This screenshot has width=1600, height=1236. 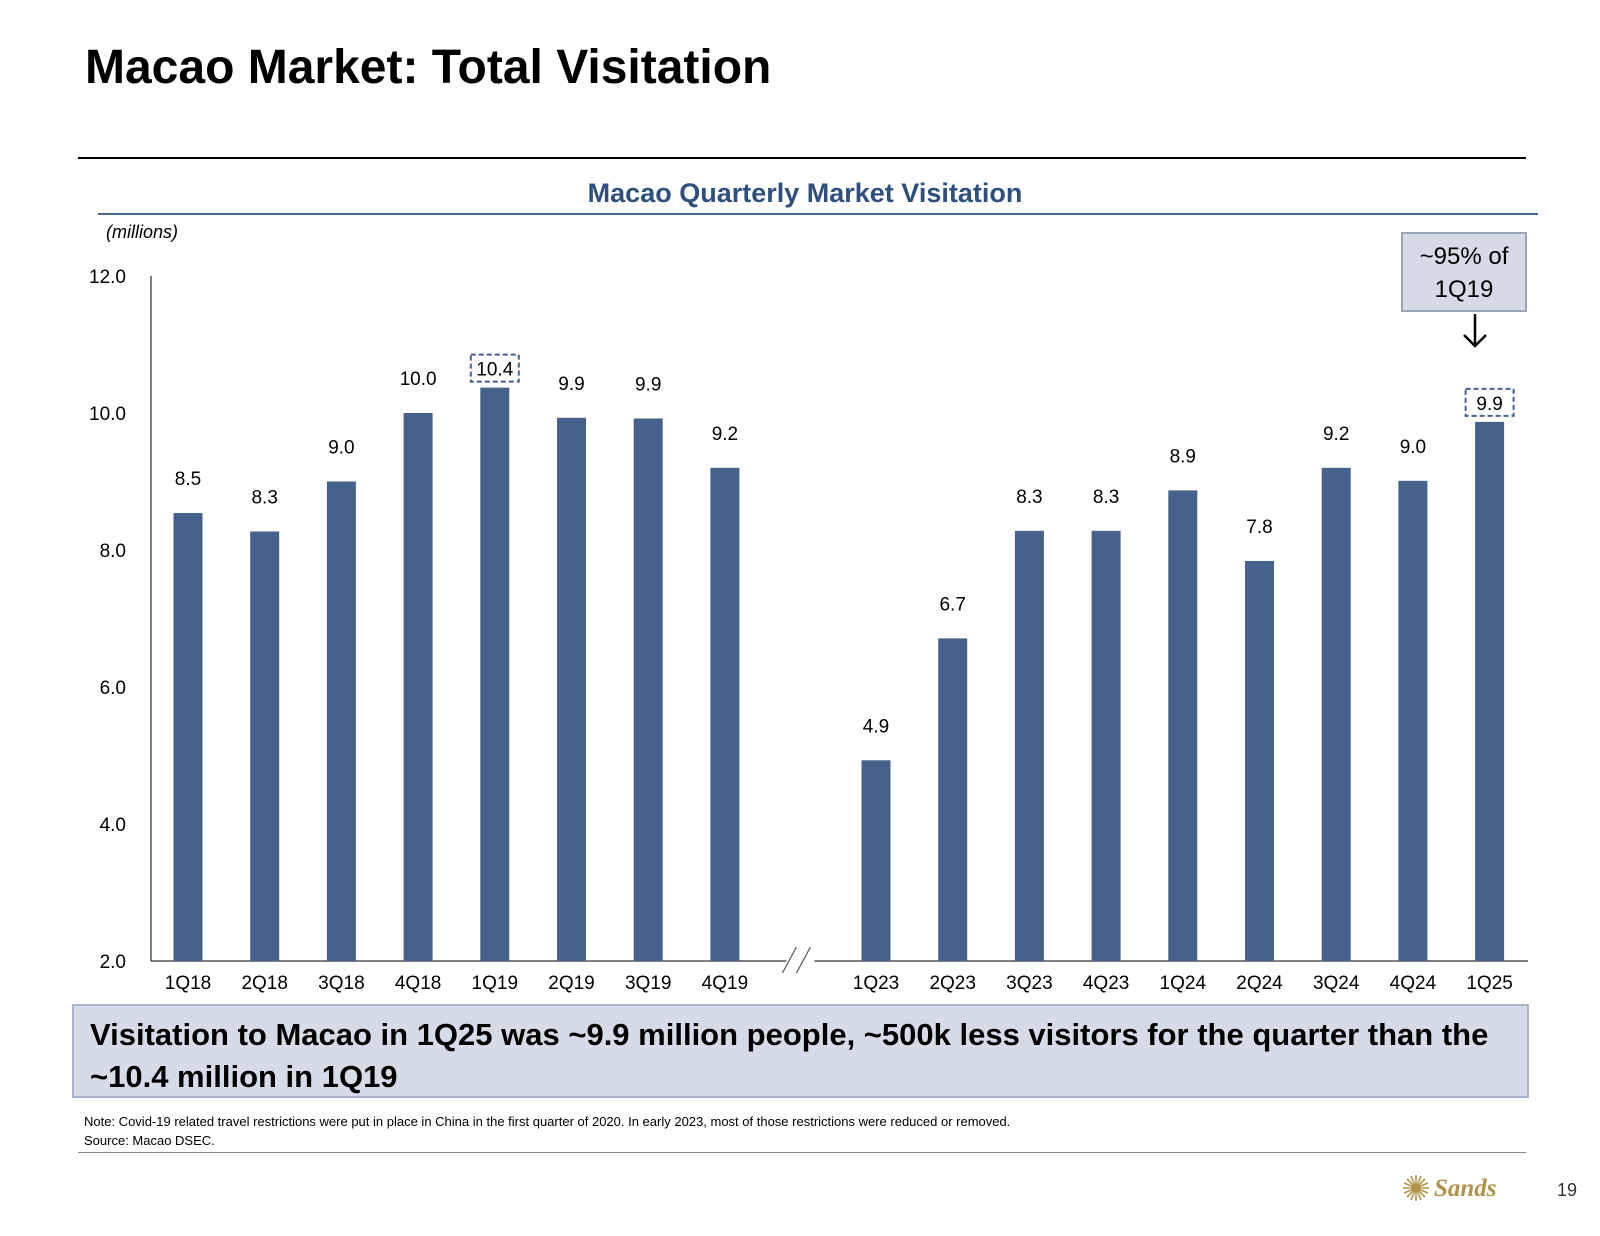 What do you see at coordinates (1029, 983) in the screenshot?
I see `x-tick-label: 3Q23` at bounding box center [1029, 983].